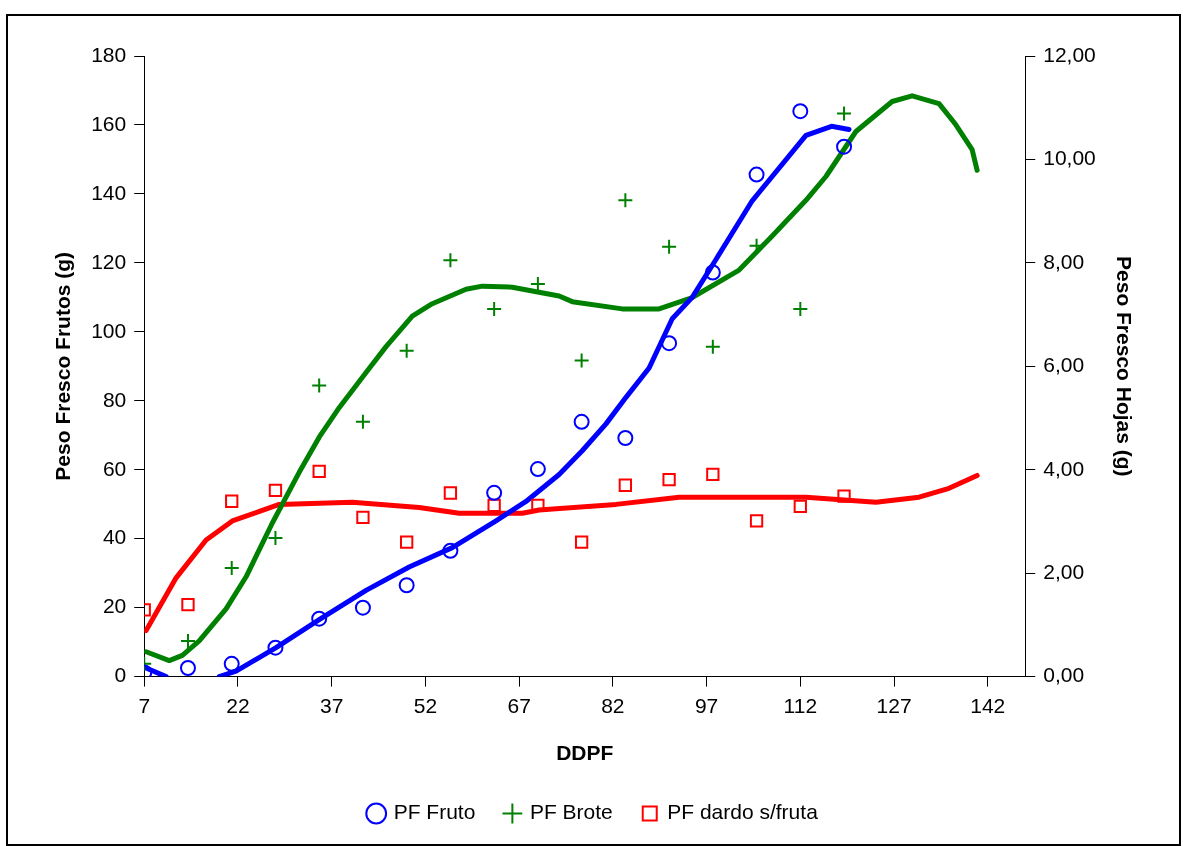 The height and width of the screenshot is (846, 1185). Describe the element at coordinates (332, 705) in the screenshot. I see `x-tick-label: 37` at that location.